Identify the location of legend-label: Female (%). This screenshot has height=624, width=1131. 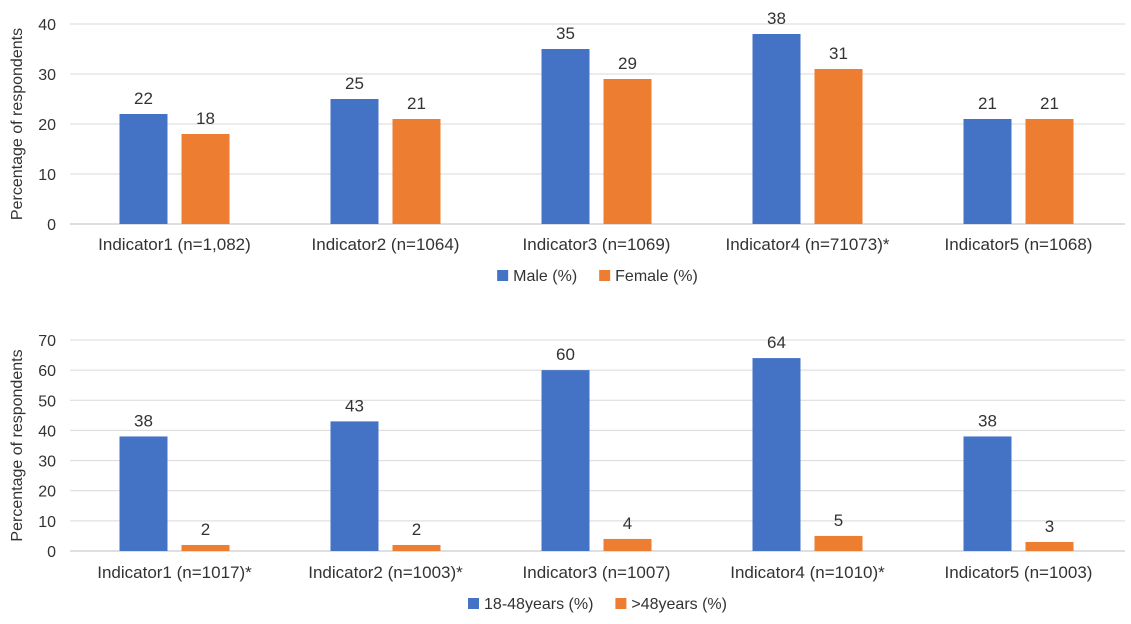
(656, 276).